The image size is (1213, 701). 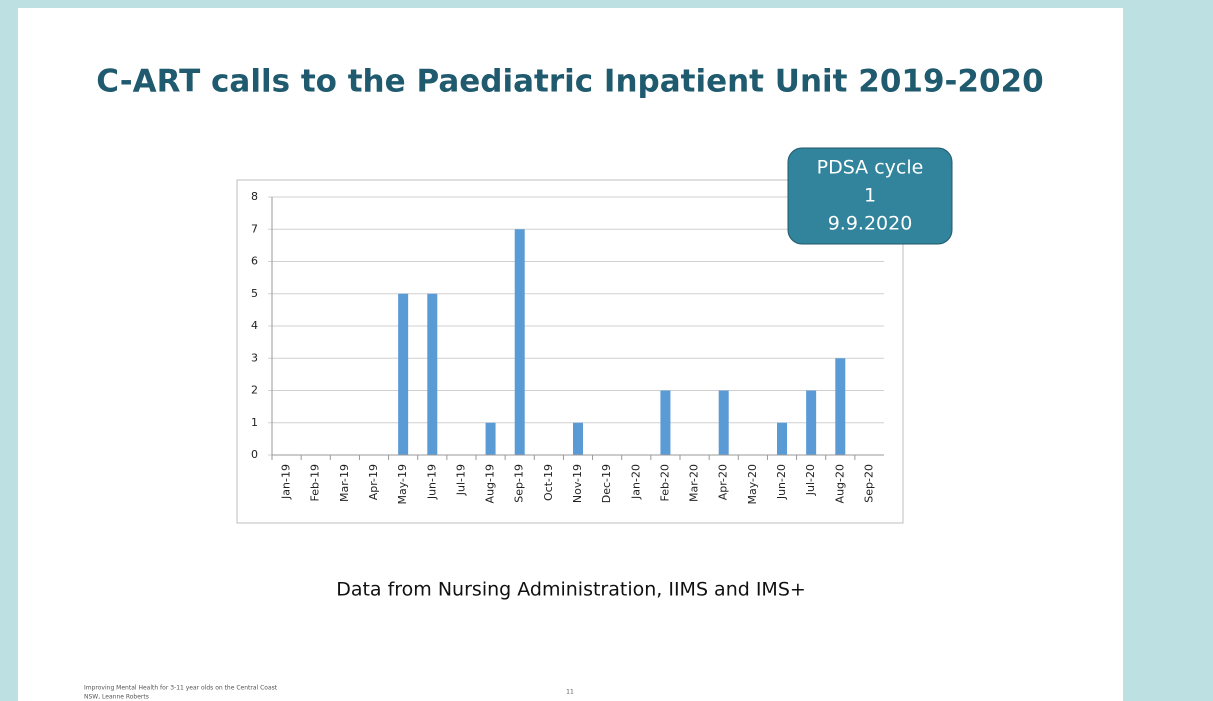 I want to click on x-tick-label: Jul-20, so click(x=810, y=480).